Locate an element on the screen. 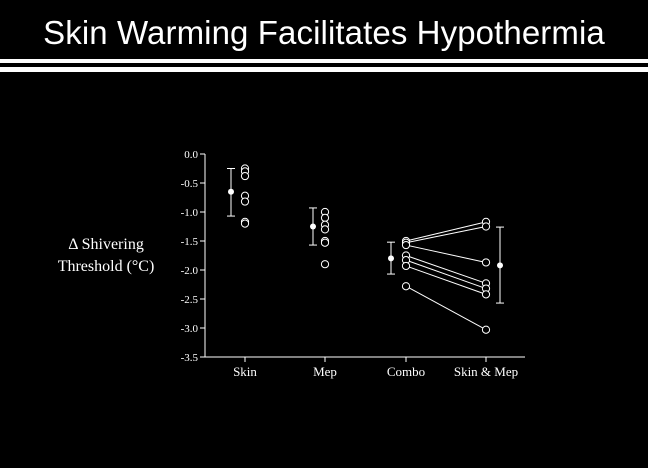 Image resolution: width=648 pixels, height=468 pixels. y-tick-label: -2.0 is located at coordinates (190, 271).